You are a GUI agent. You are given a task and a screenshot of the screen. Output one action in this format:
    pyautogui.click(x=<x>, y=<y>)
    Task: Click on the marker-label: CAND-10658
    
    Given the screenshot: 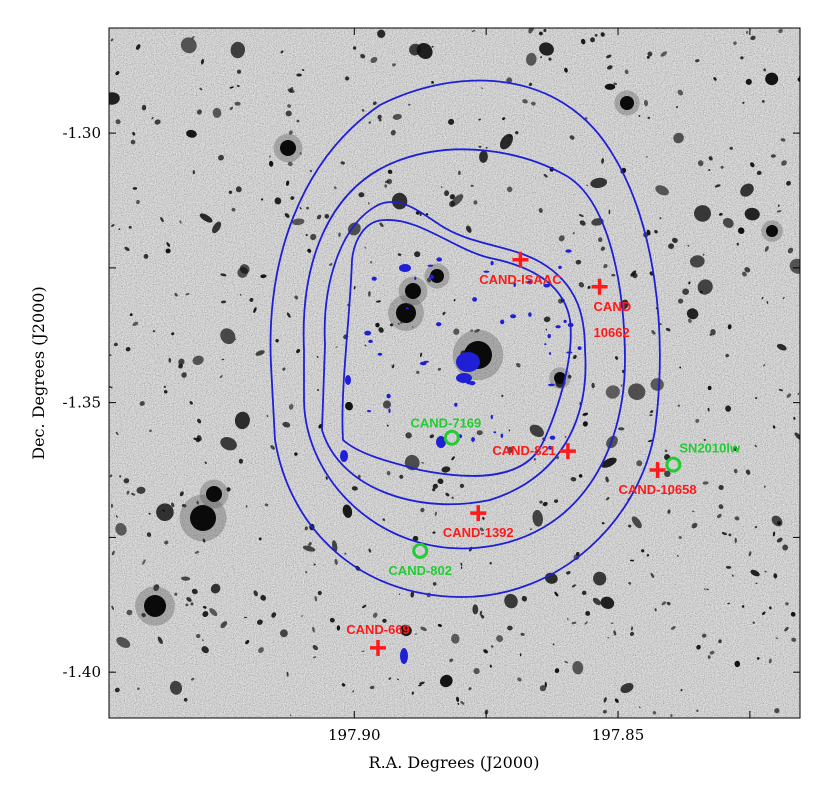 What is the action you would take?
    pyautogui.click(x=658, y=489)
    